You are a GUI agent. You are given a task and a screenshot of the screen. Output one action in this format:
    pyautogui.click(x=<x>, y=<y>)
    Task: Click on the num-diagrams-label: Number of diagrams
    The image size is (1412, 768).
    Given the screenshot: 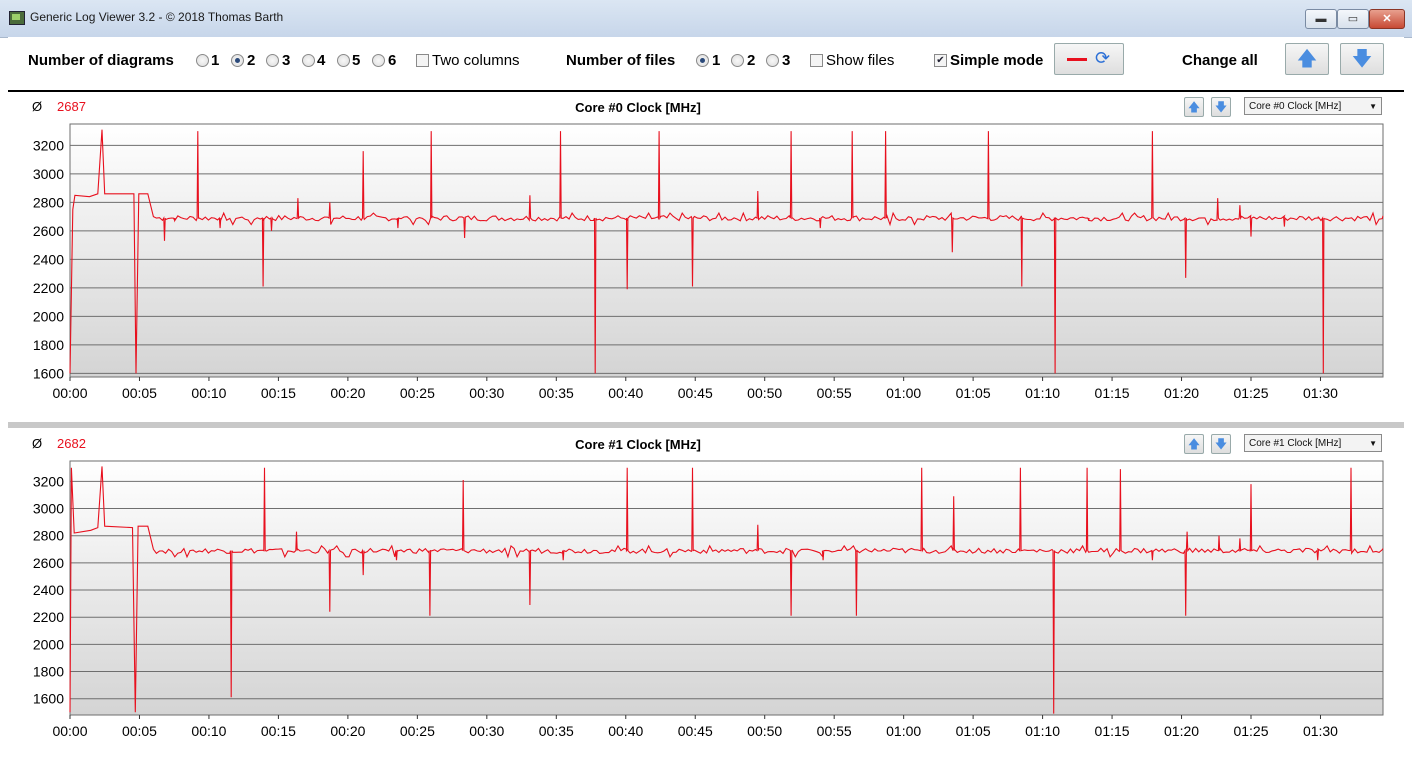 What is the action you would take?
    pyautogui.click(x=101, y=60)
    